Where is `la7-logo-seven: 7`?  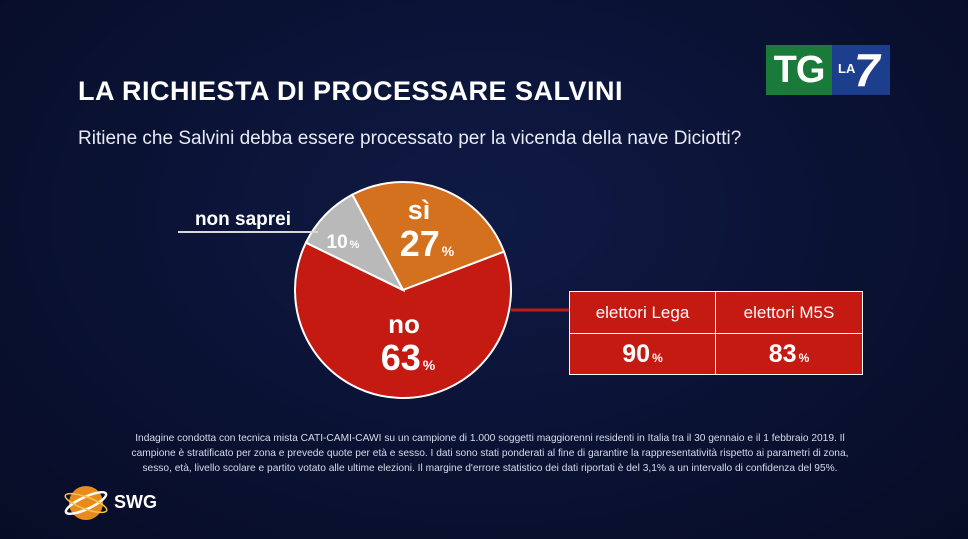 la7-logo-seven: 7 is located at coordinates (867, 70).